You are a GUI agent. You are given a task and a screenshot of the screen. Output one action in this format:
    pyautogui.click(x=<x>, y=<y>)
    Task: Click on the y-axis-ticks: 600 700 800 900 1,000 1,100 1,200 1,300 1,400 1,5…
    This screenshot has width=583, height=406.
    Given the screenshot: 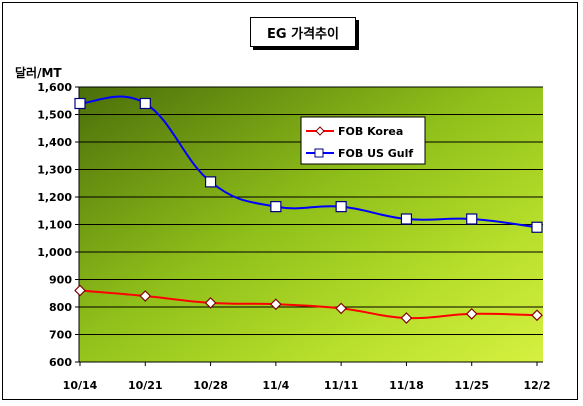 What is the action you would take?
    pyautogui.click(x=58, y=225)
    